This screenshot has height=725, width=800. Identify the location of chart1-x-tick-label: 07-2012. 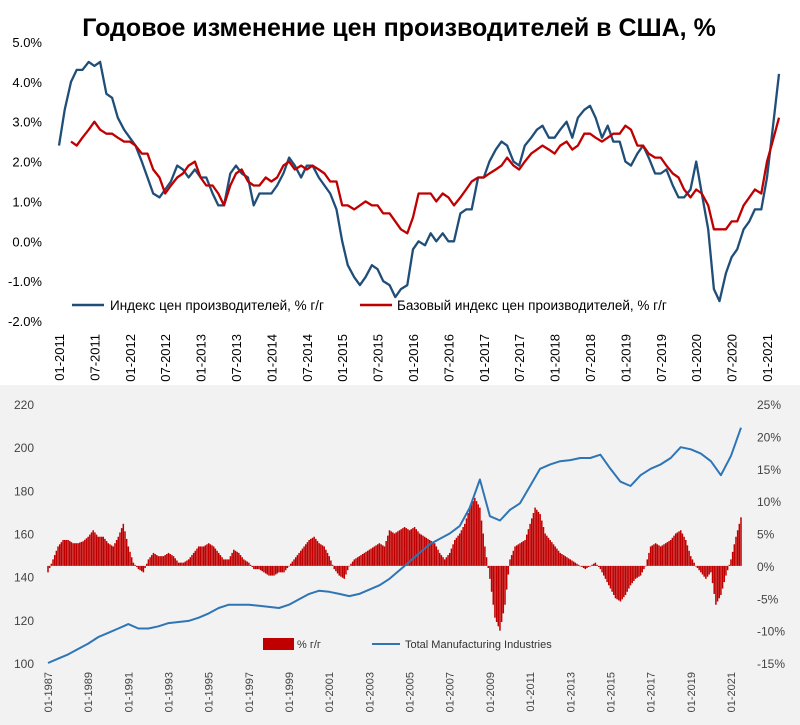
(165, 358).